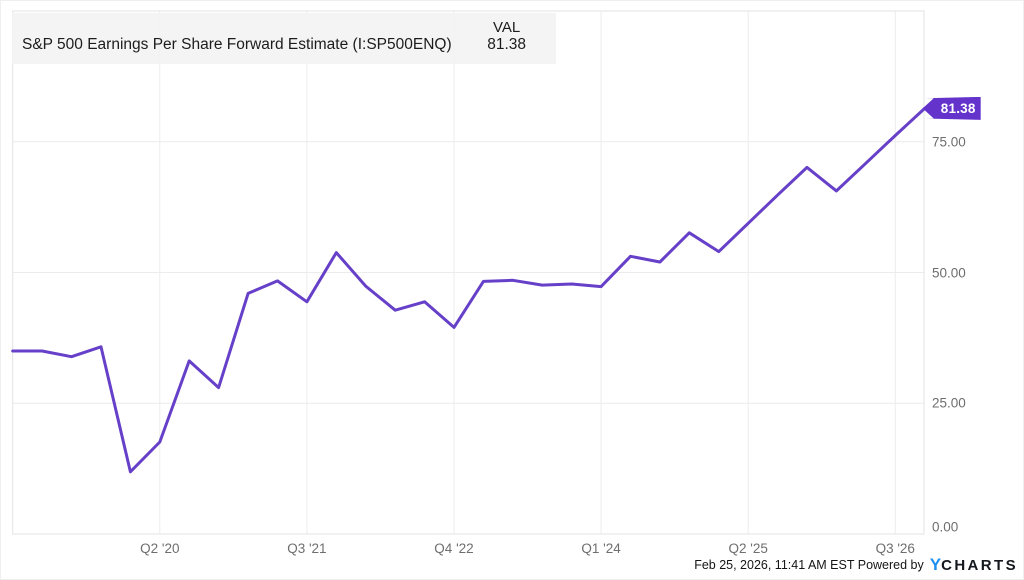  Describe the element at coordinates (506, 27) in the screenshot. I see `val-column-header: VAL` at that location.